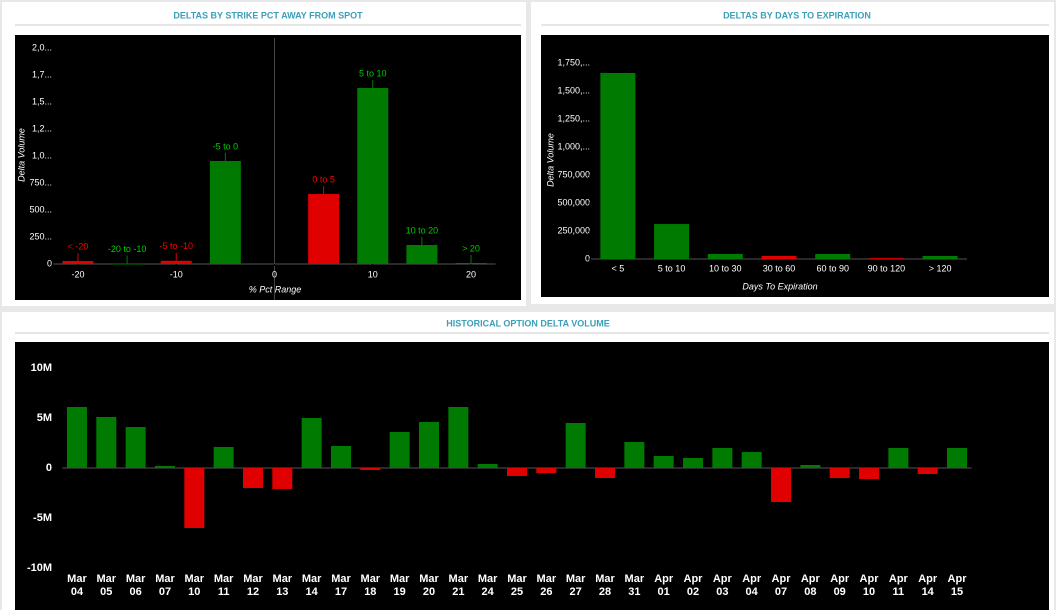  What do you see at coordinates (898, 585) in the screenshot?
I see `x-tick-label: Apr 11` at bounding box center [898, 585].